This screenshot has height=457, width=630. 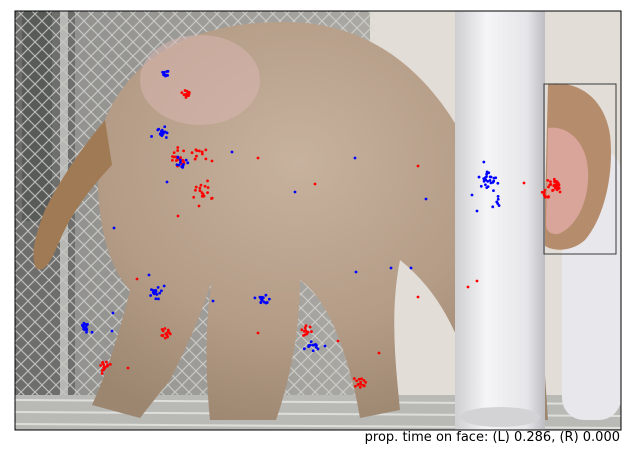 I want to click on face-roi-box, so click(x=580, y=169).